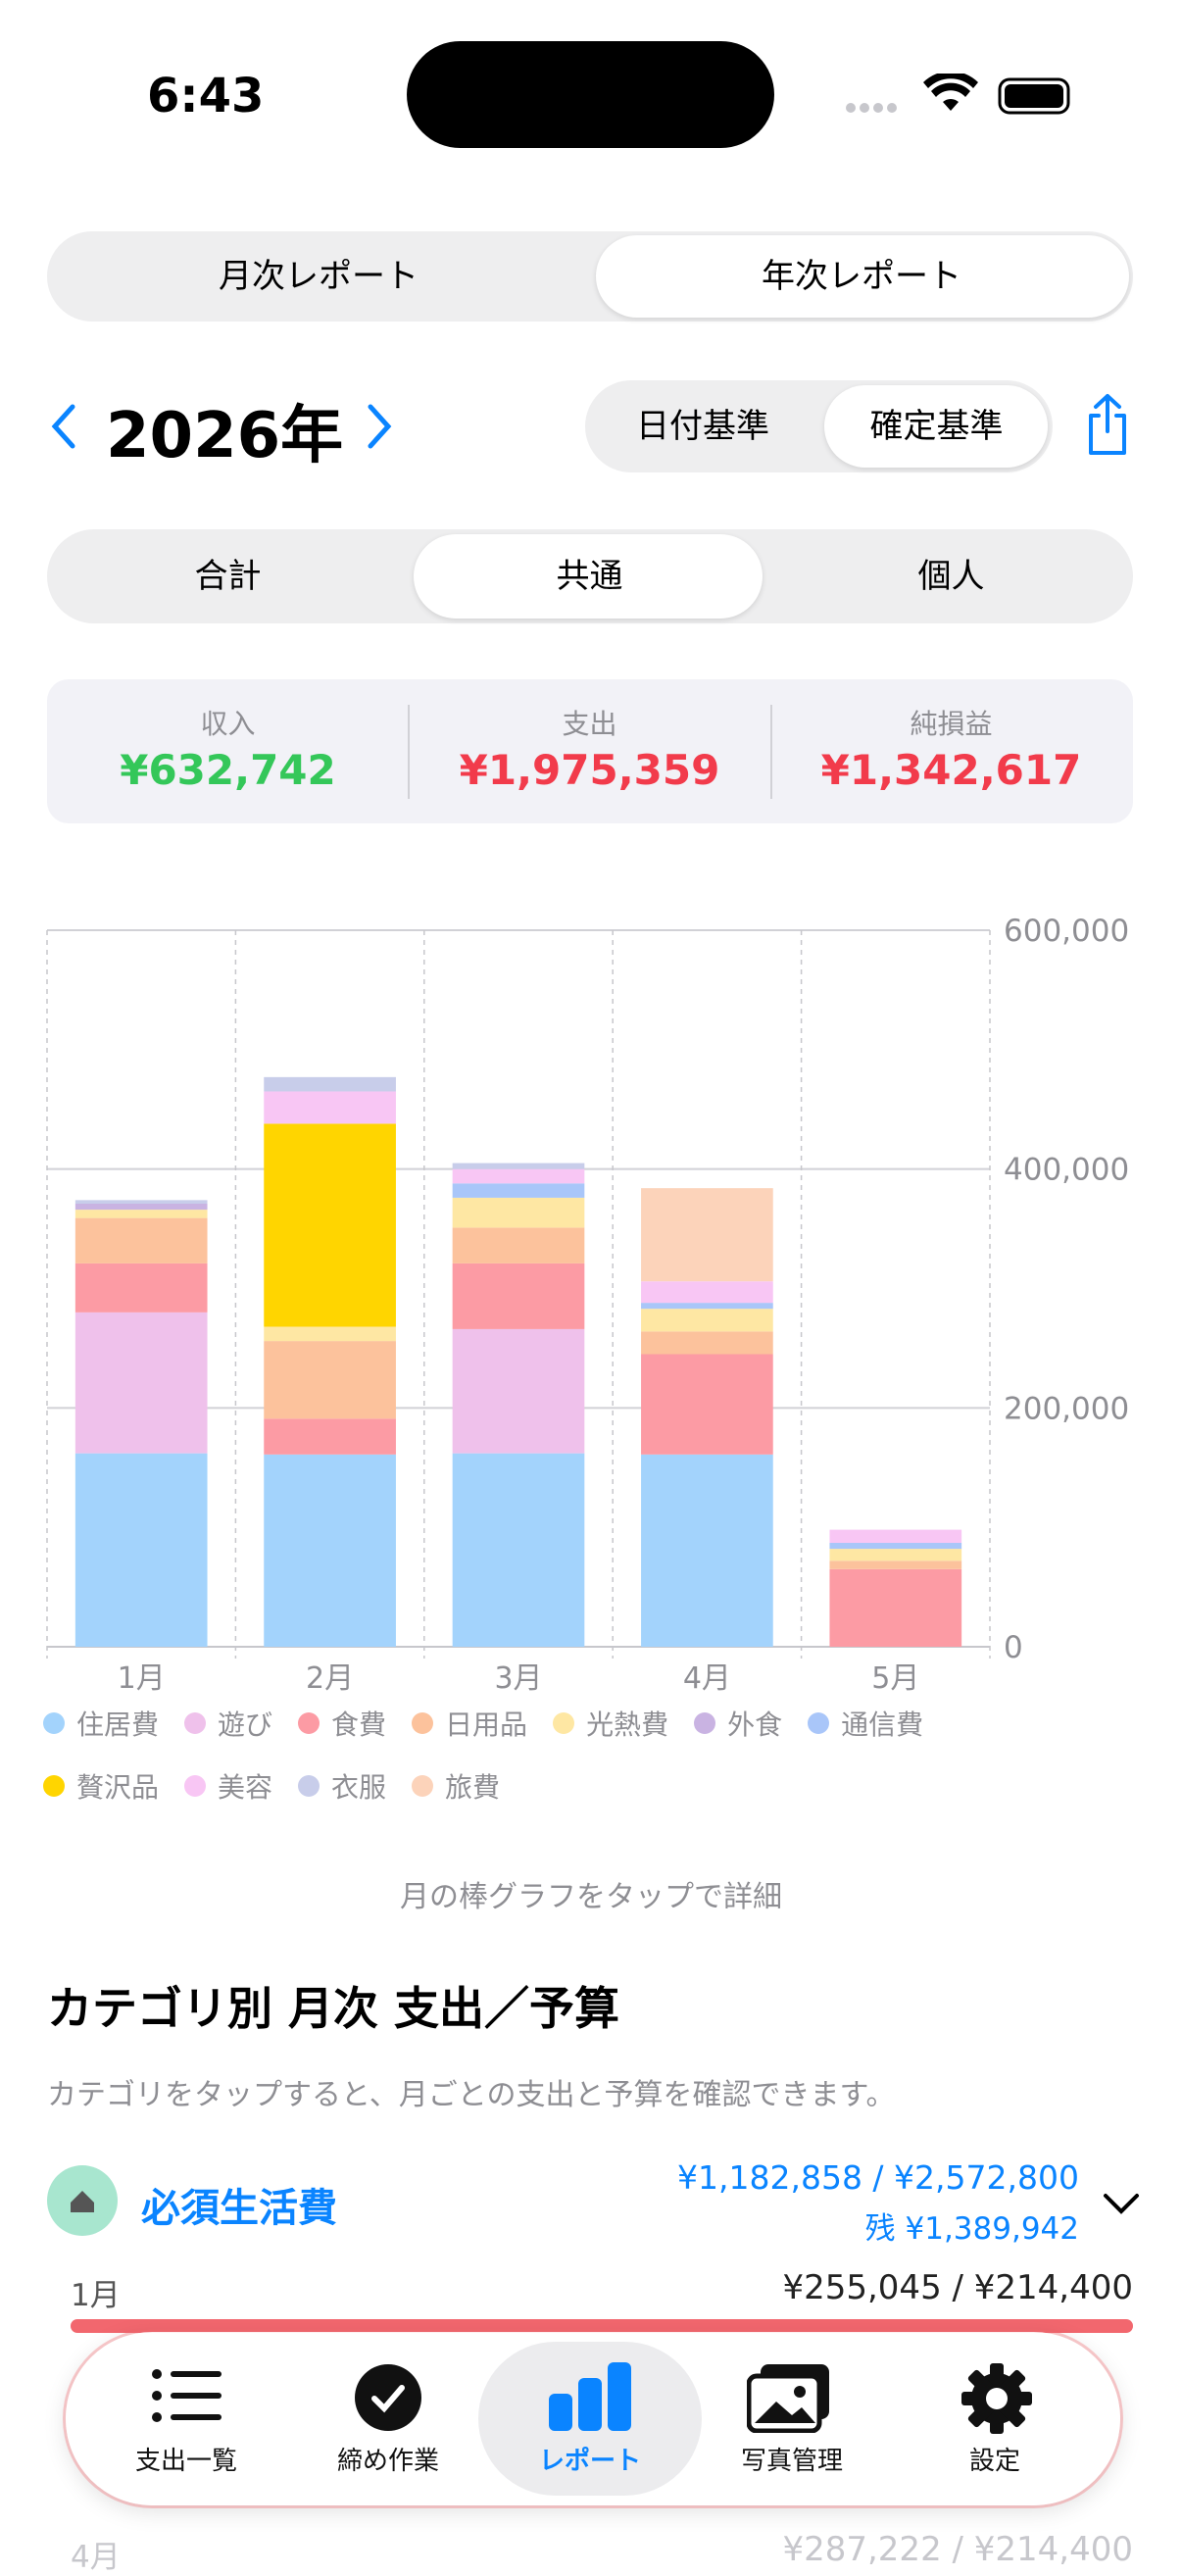  Describe the element at coordinates (228, 724) in the screenshot. I see `income-label: 収入` at that location.